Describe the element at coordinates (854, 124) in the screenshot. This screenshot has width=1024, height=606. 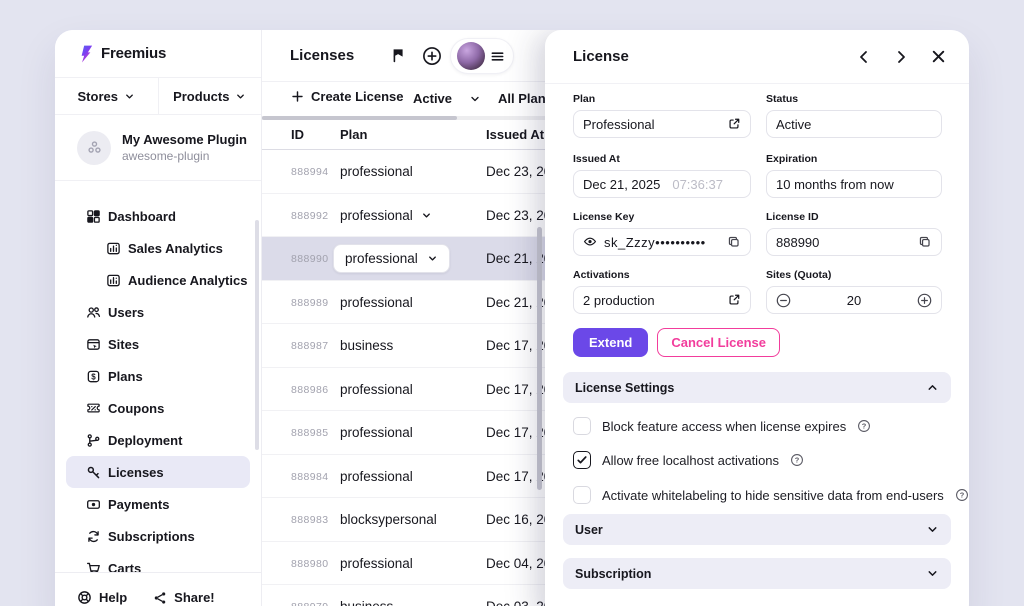
I see `status-input: Active` at that location.